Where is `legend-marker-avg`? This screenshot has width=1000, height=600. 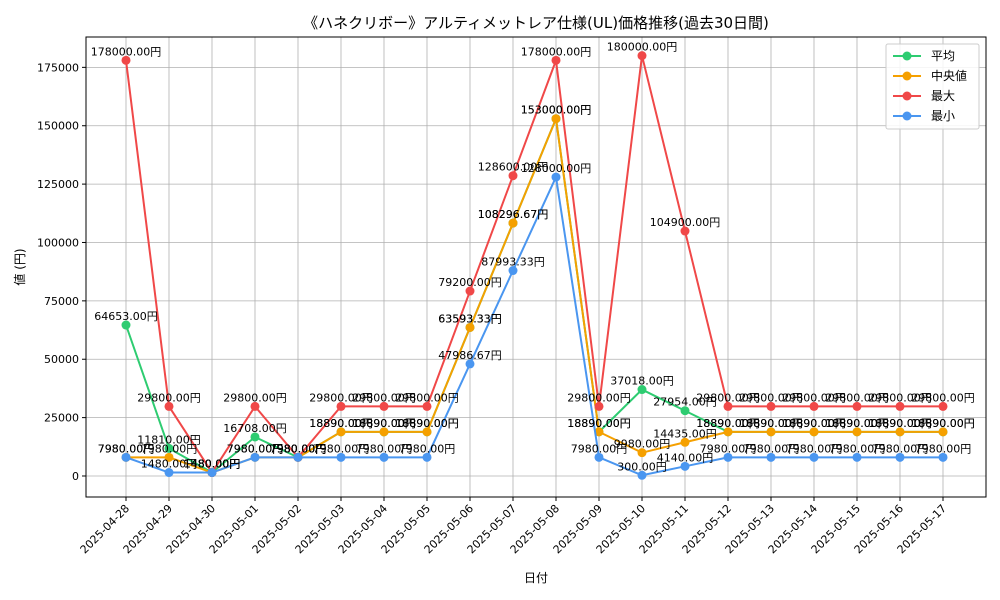
legend-marker-avg is located at coordinates (907, 56).